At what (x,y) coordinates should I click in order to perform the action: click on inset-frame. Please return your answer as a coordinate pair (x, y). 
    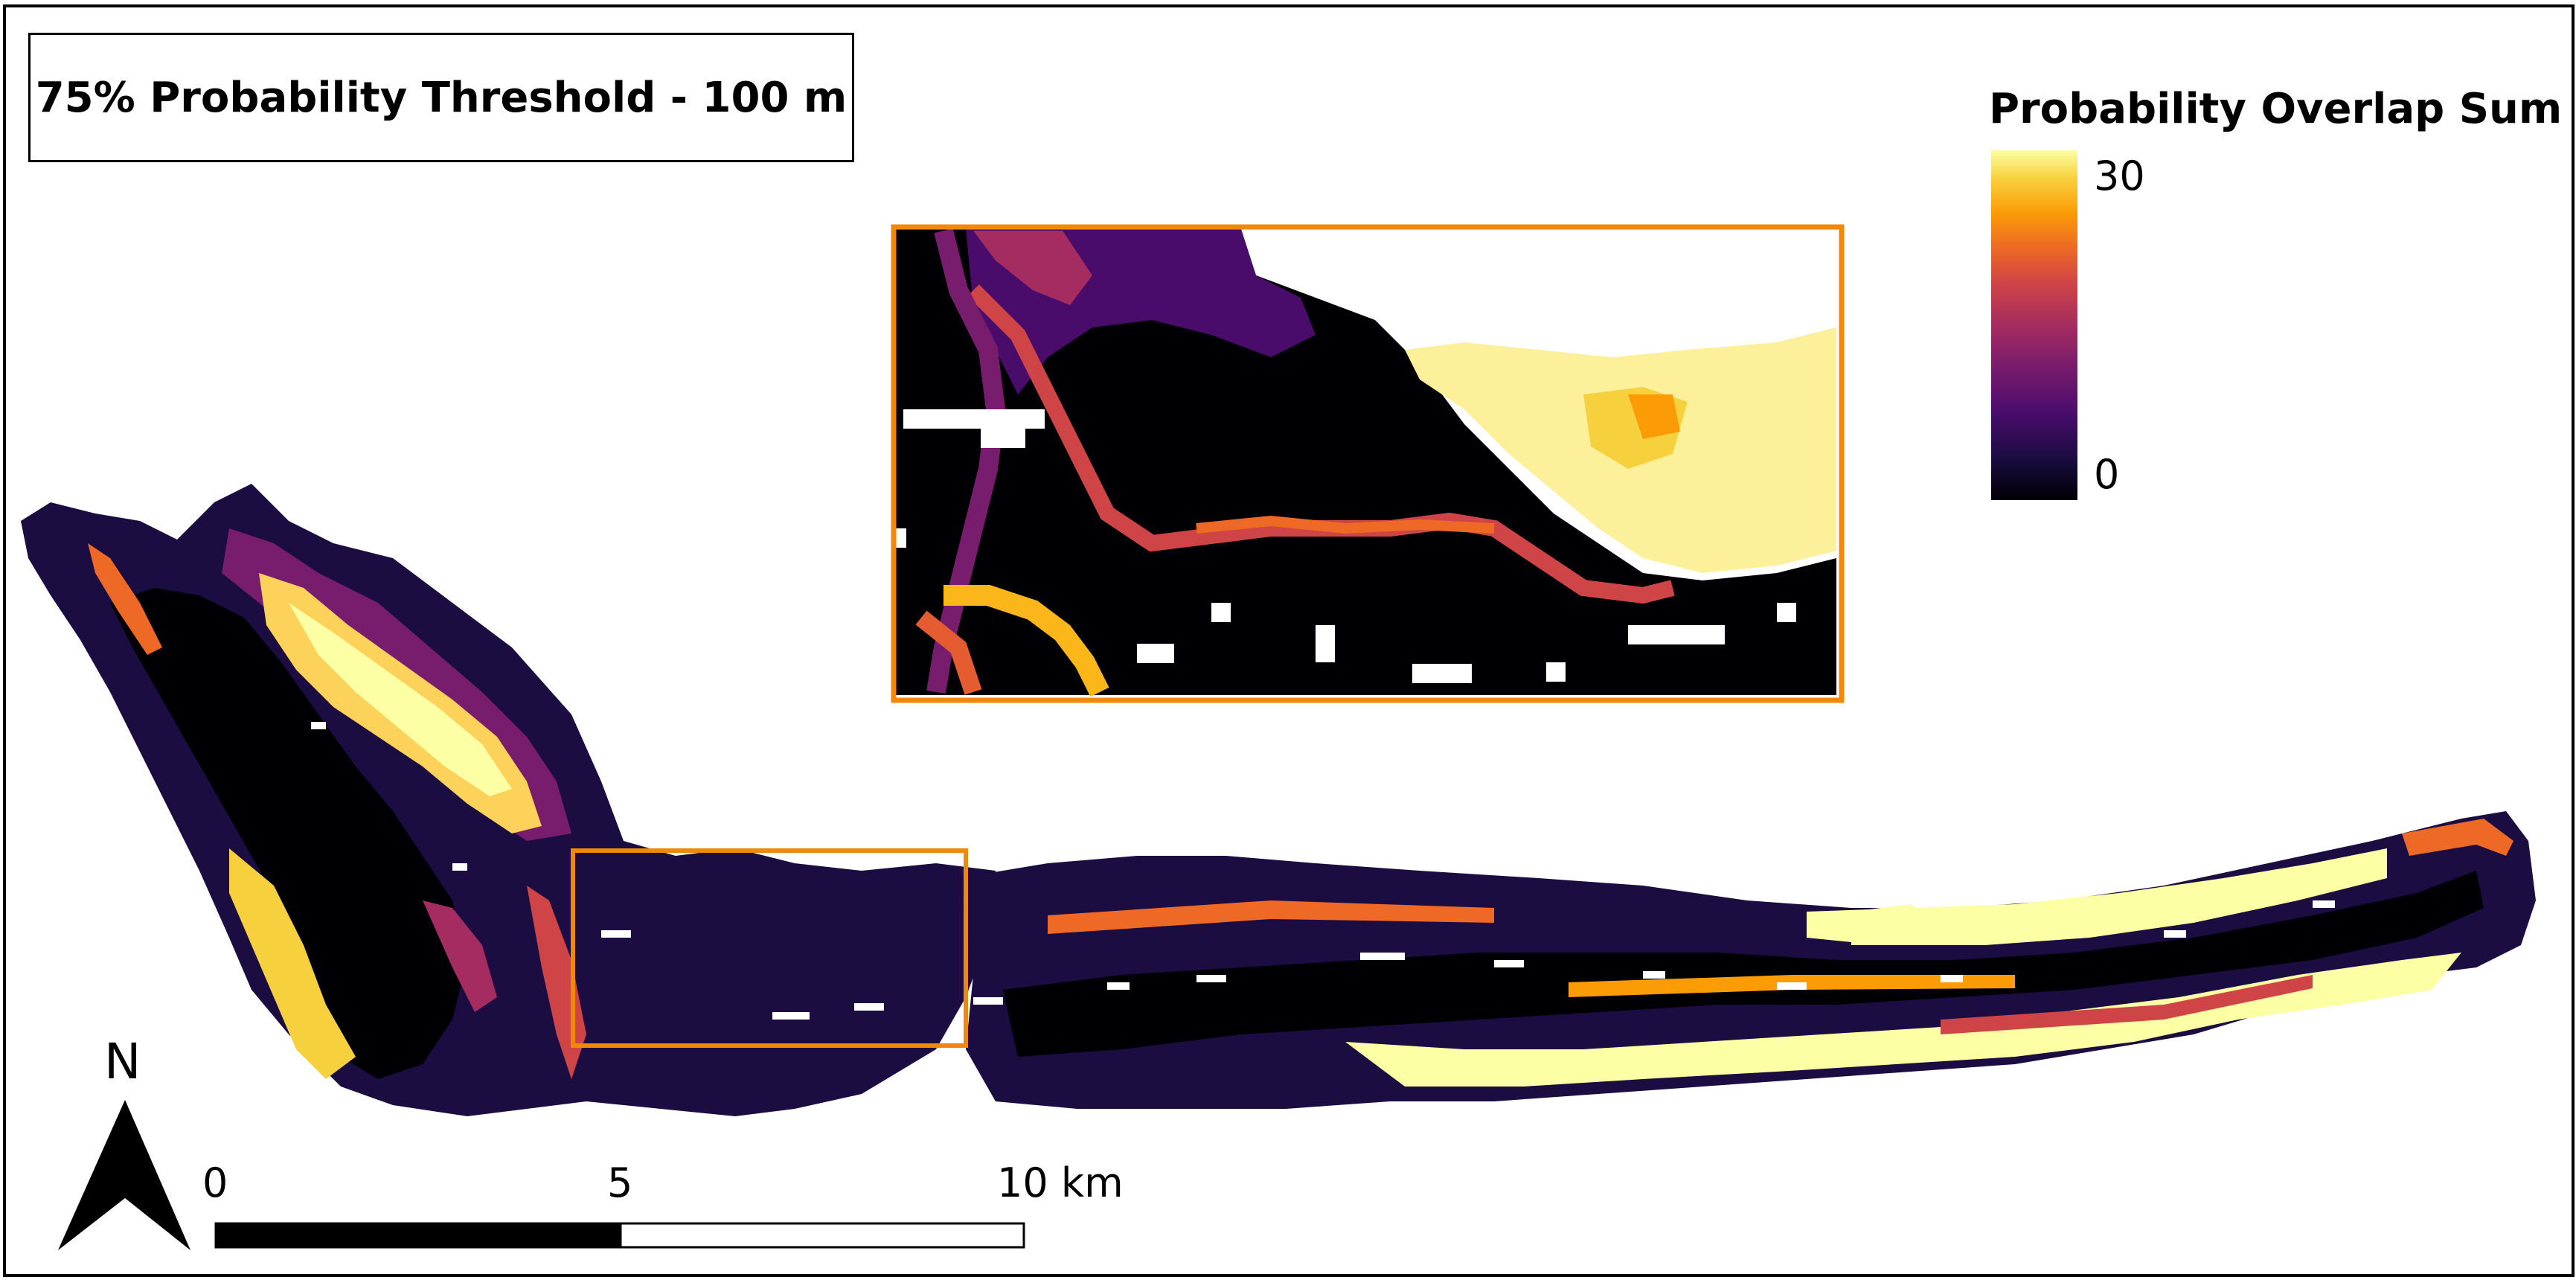
    Looking at the image, I should click on (1368, 463).